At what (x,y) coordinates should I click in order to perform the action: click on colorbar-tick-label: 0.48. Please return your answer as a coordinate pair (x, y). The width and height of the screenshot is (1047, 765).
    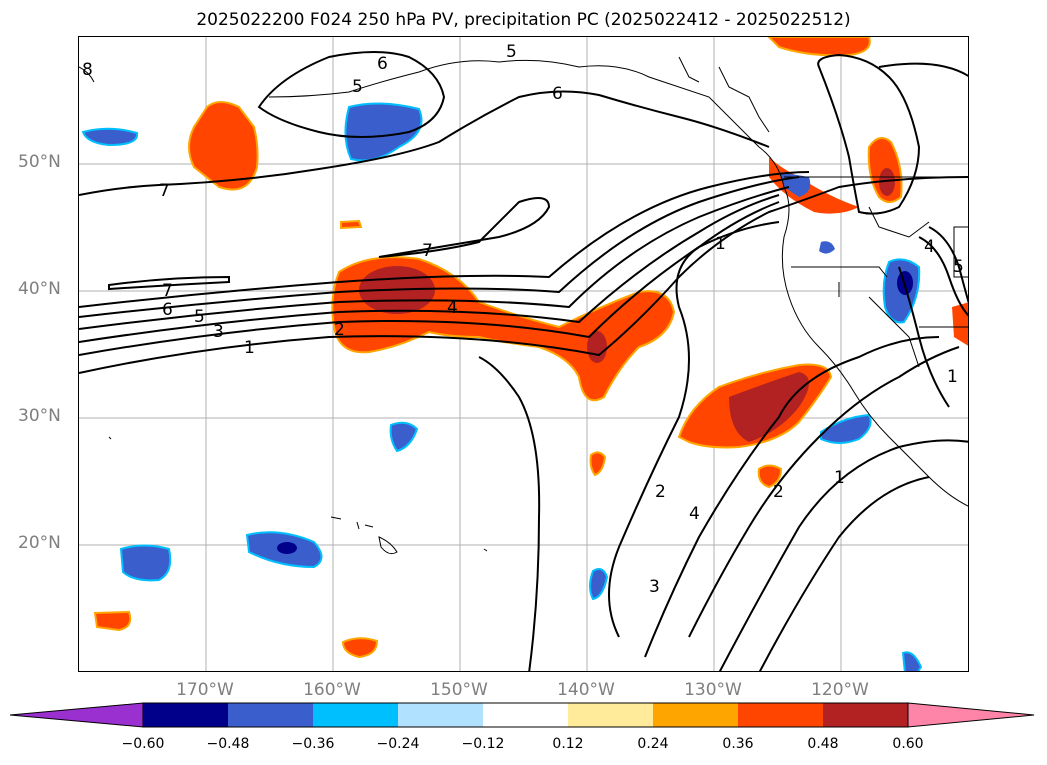
    Looking at the image, I should click on (823, 744).